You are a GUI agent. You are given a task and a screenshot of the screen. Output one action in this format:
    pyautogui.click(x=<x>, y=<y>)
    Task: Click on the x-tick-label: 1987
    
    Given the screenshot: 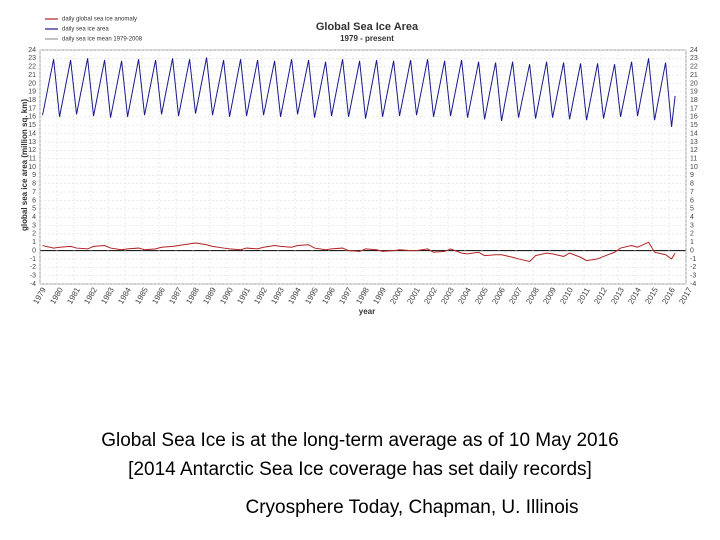 What is the action you would take?
    pyautogui.click(x=175, y=295)
    